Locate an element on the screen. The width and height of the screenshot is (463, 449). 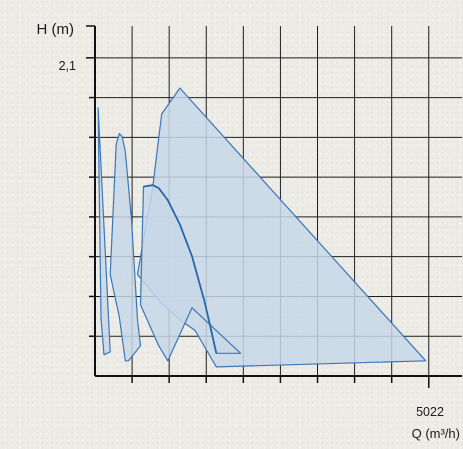
overlay-curve-group is located at coordinates (180, 269).